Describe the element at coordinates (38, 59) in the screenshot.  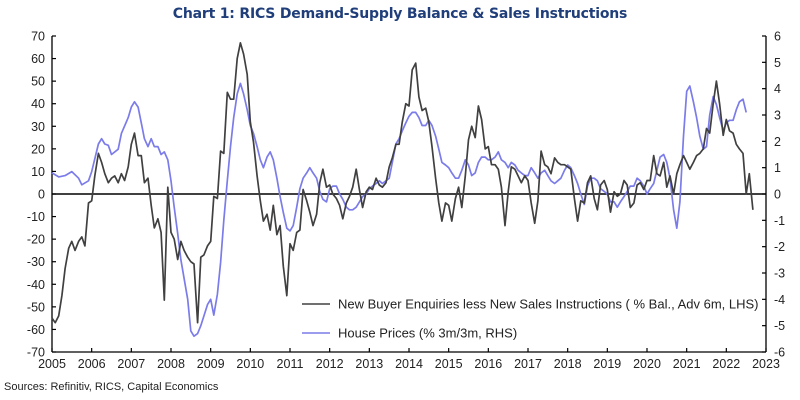
I see `y-left-tick-label: 60` at that location.